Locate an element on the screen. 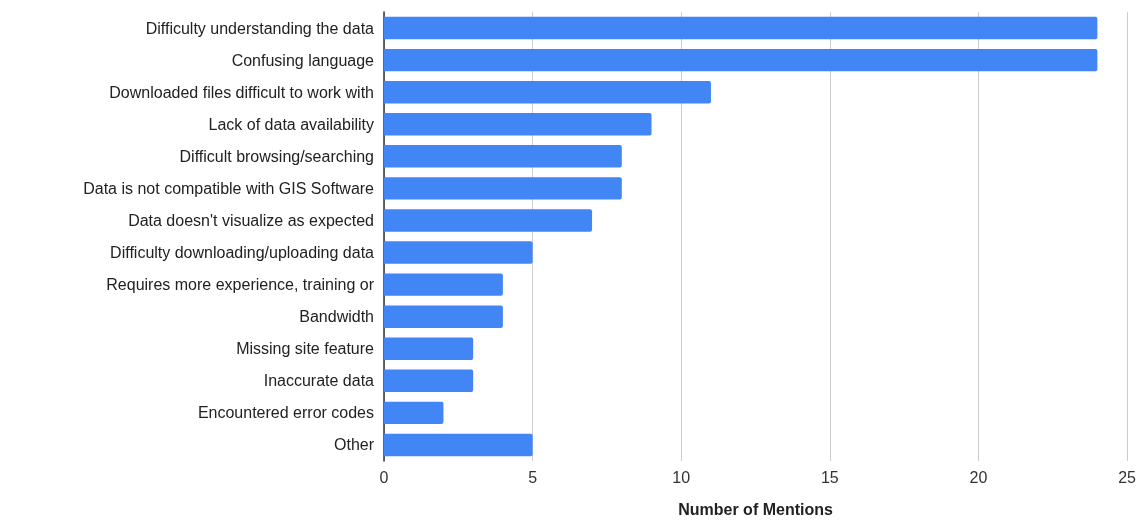 The width and height of the screenshot is (1139, 525). x-tick-label: 15 is located at coordinates (829, 477).